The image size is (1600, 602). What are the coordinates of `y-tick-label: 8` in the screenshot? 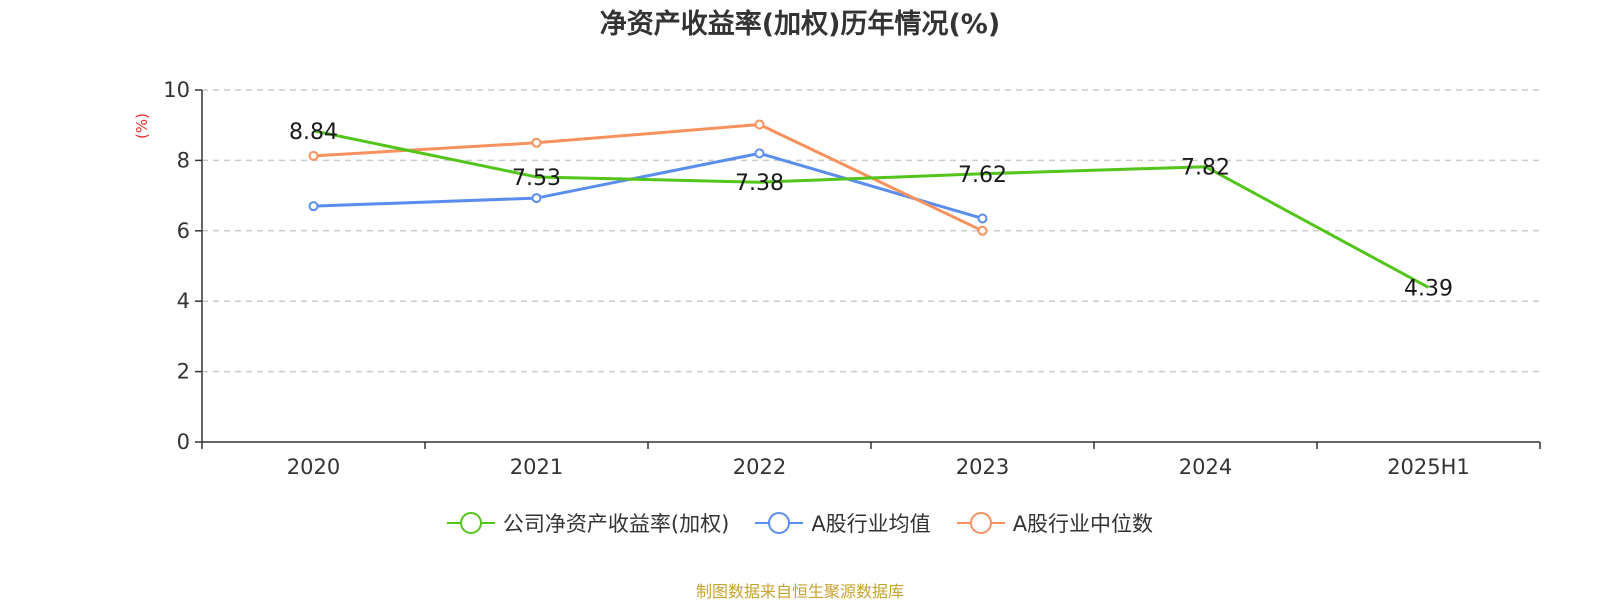 It's located at (183, 160).